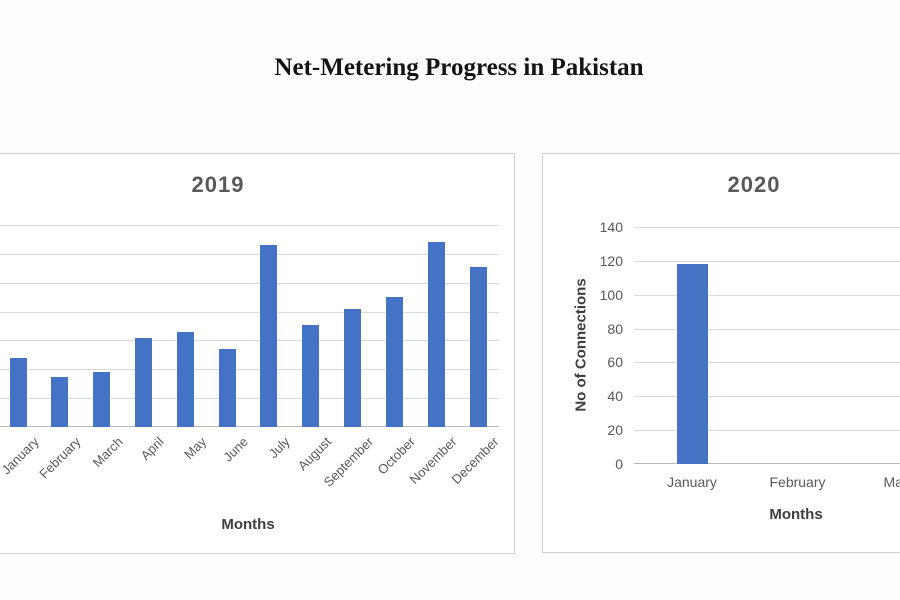  What do you see at coordinates (478, 346) in the screenshot?
I see `bar-december-2019` at bounding box center [478, 346].